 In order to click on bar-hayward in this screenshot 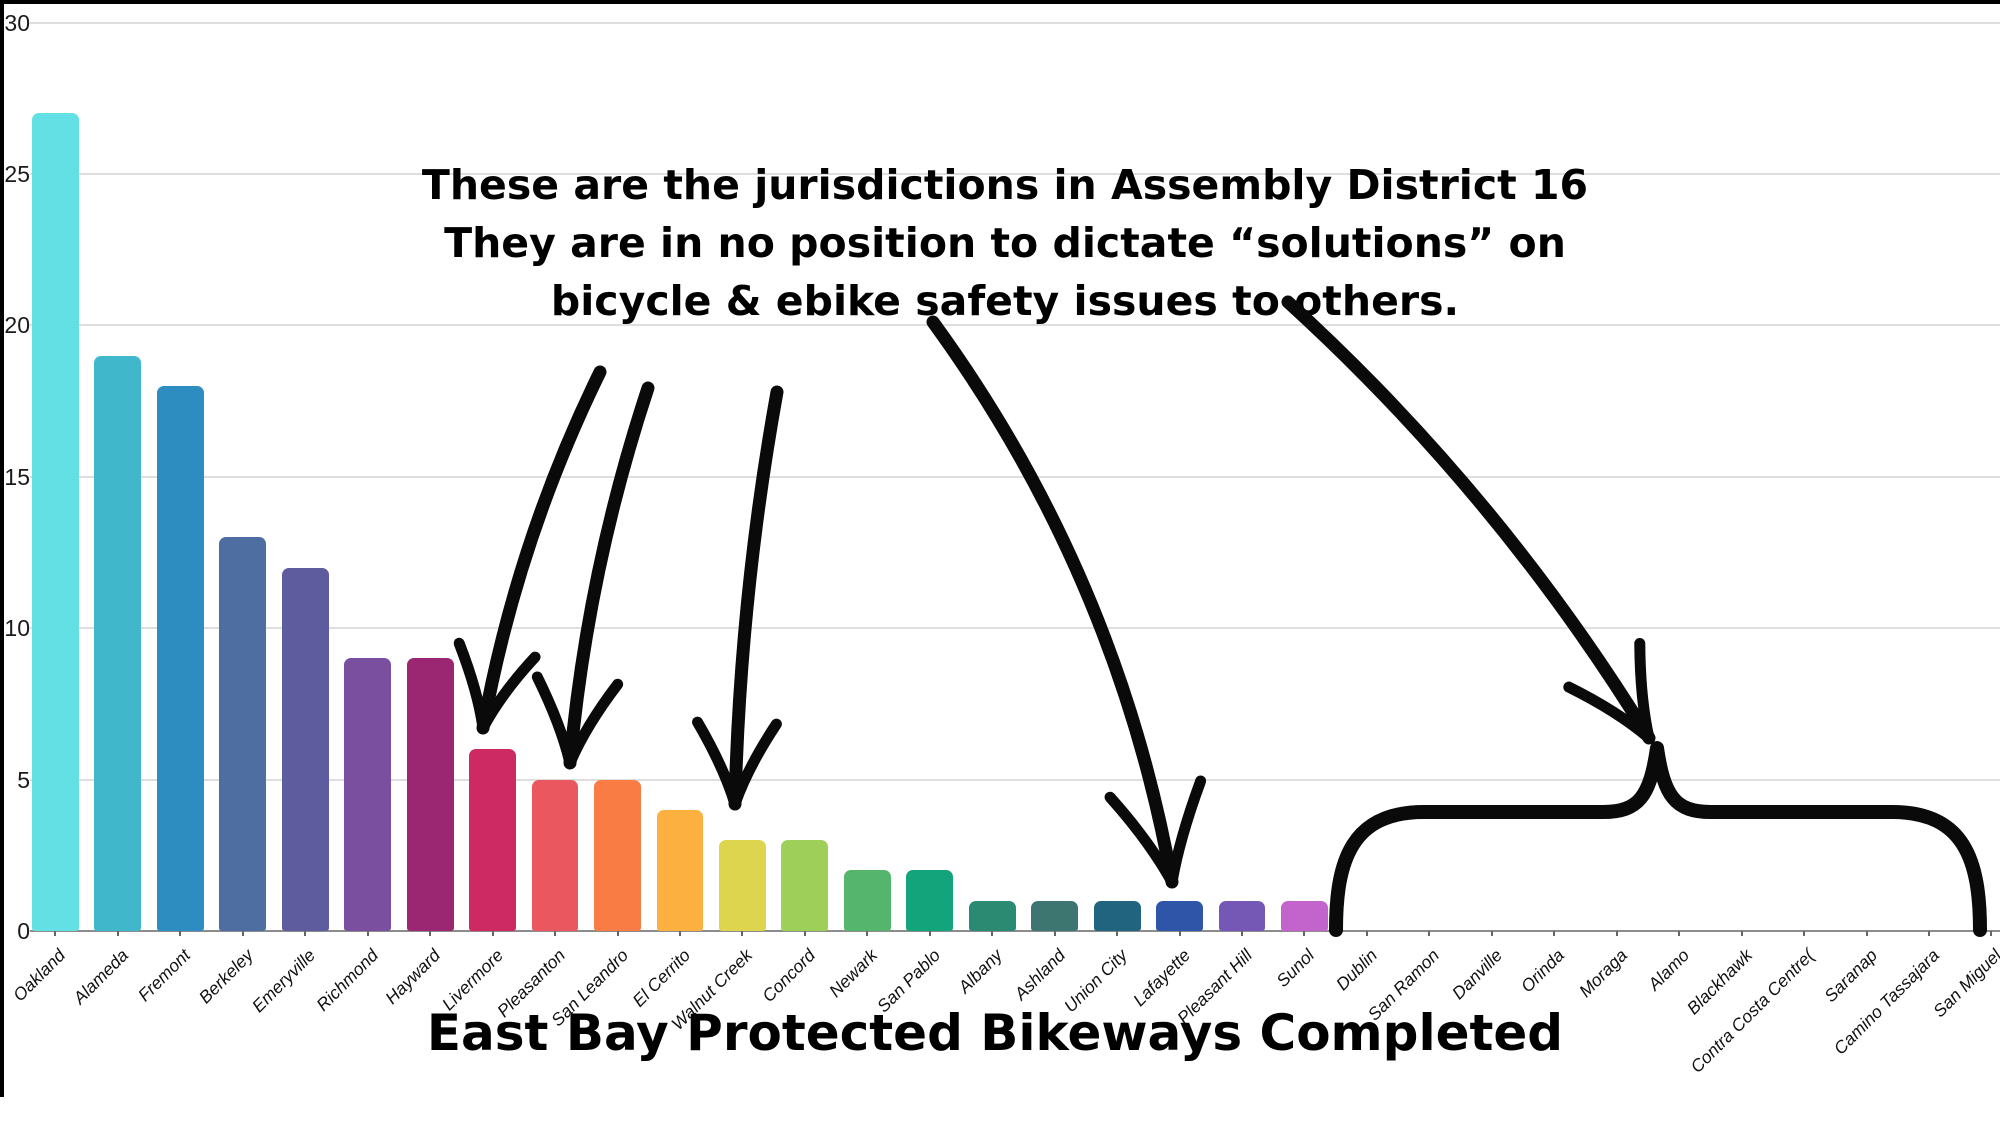, I will do `click(430, 794)`.